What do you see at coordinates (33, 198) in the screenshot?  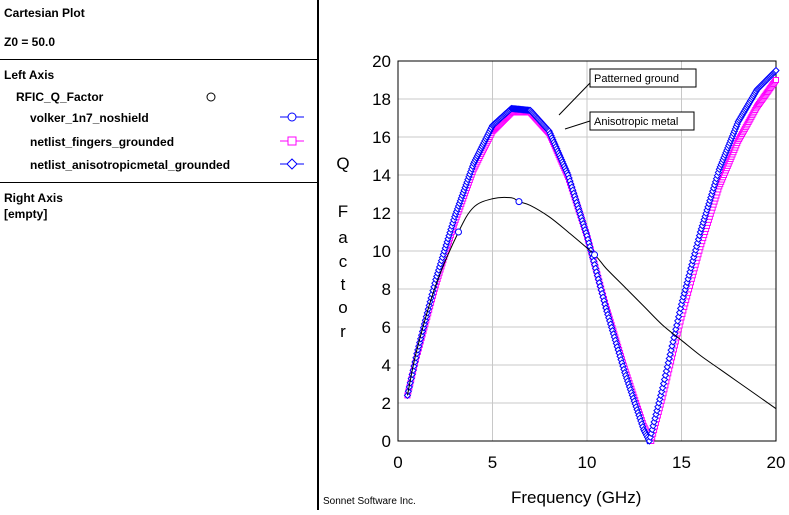 I see `right-axis-heading: Right Axis` at bounding box center [33, 198].